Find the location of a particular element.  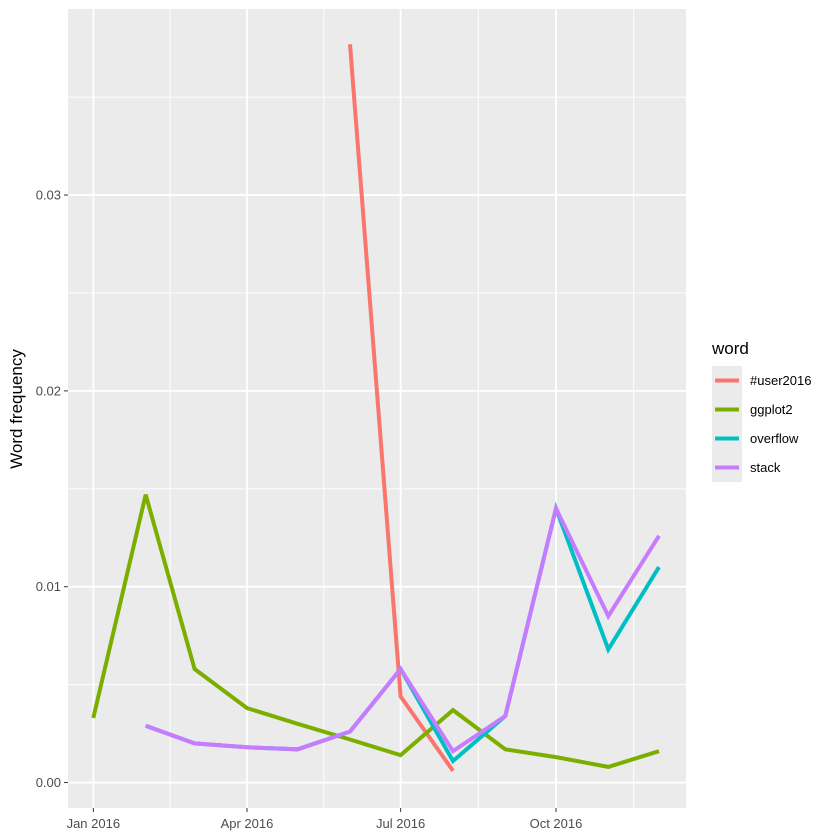

legend: word #user2016 ggplot2 overflow stack is located at coordinates (761, 410).